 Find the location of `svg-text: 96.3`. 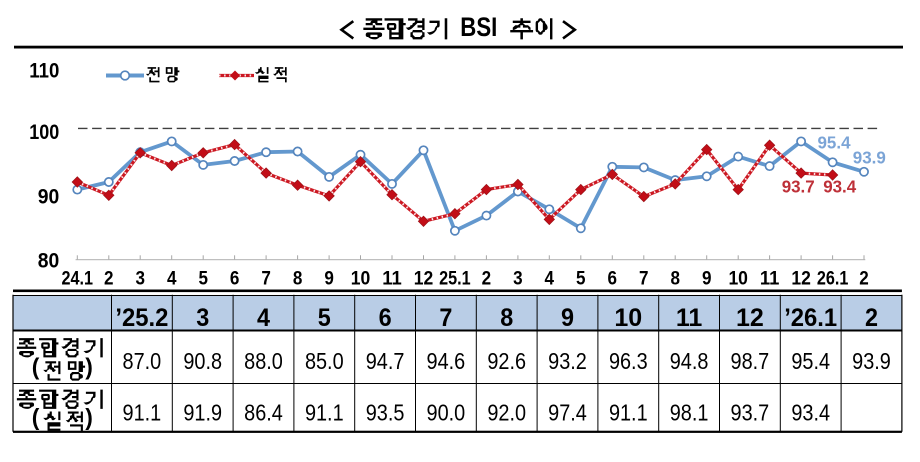

svg-text: 96.3 is located at coordinates (628, 361).